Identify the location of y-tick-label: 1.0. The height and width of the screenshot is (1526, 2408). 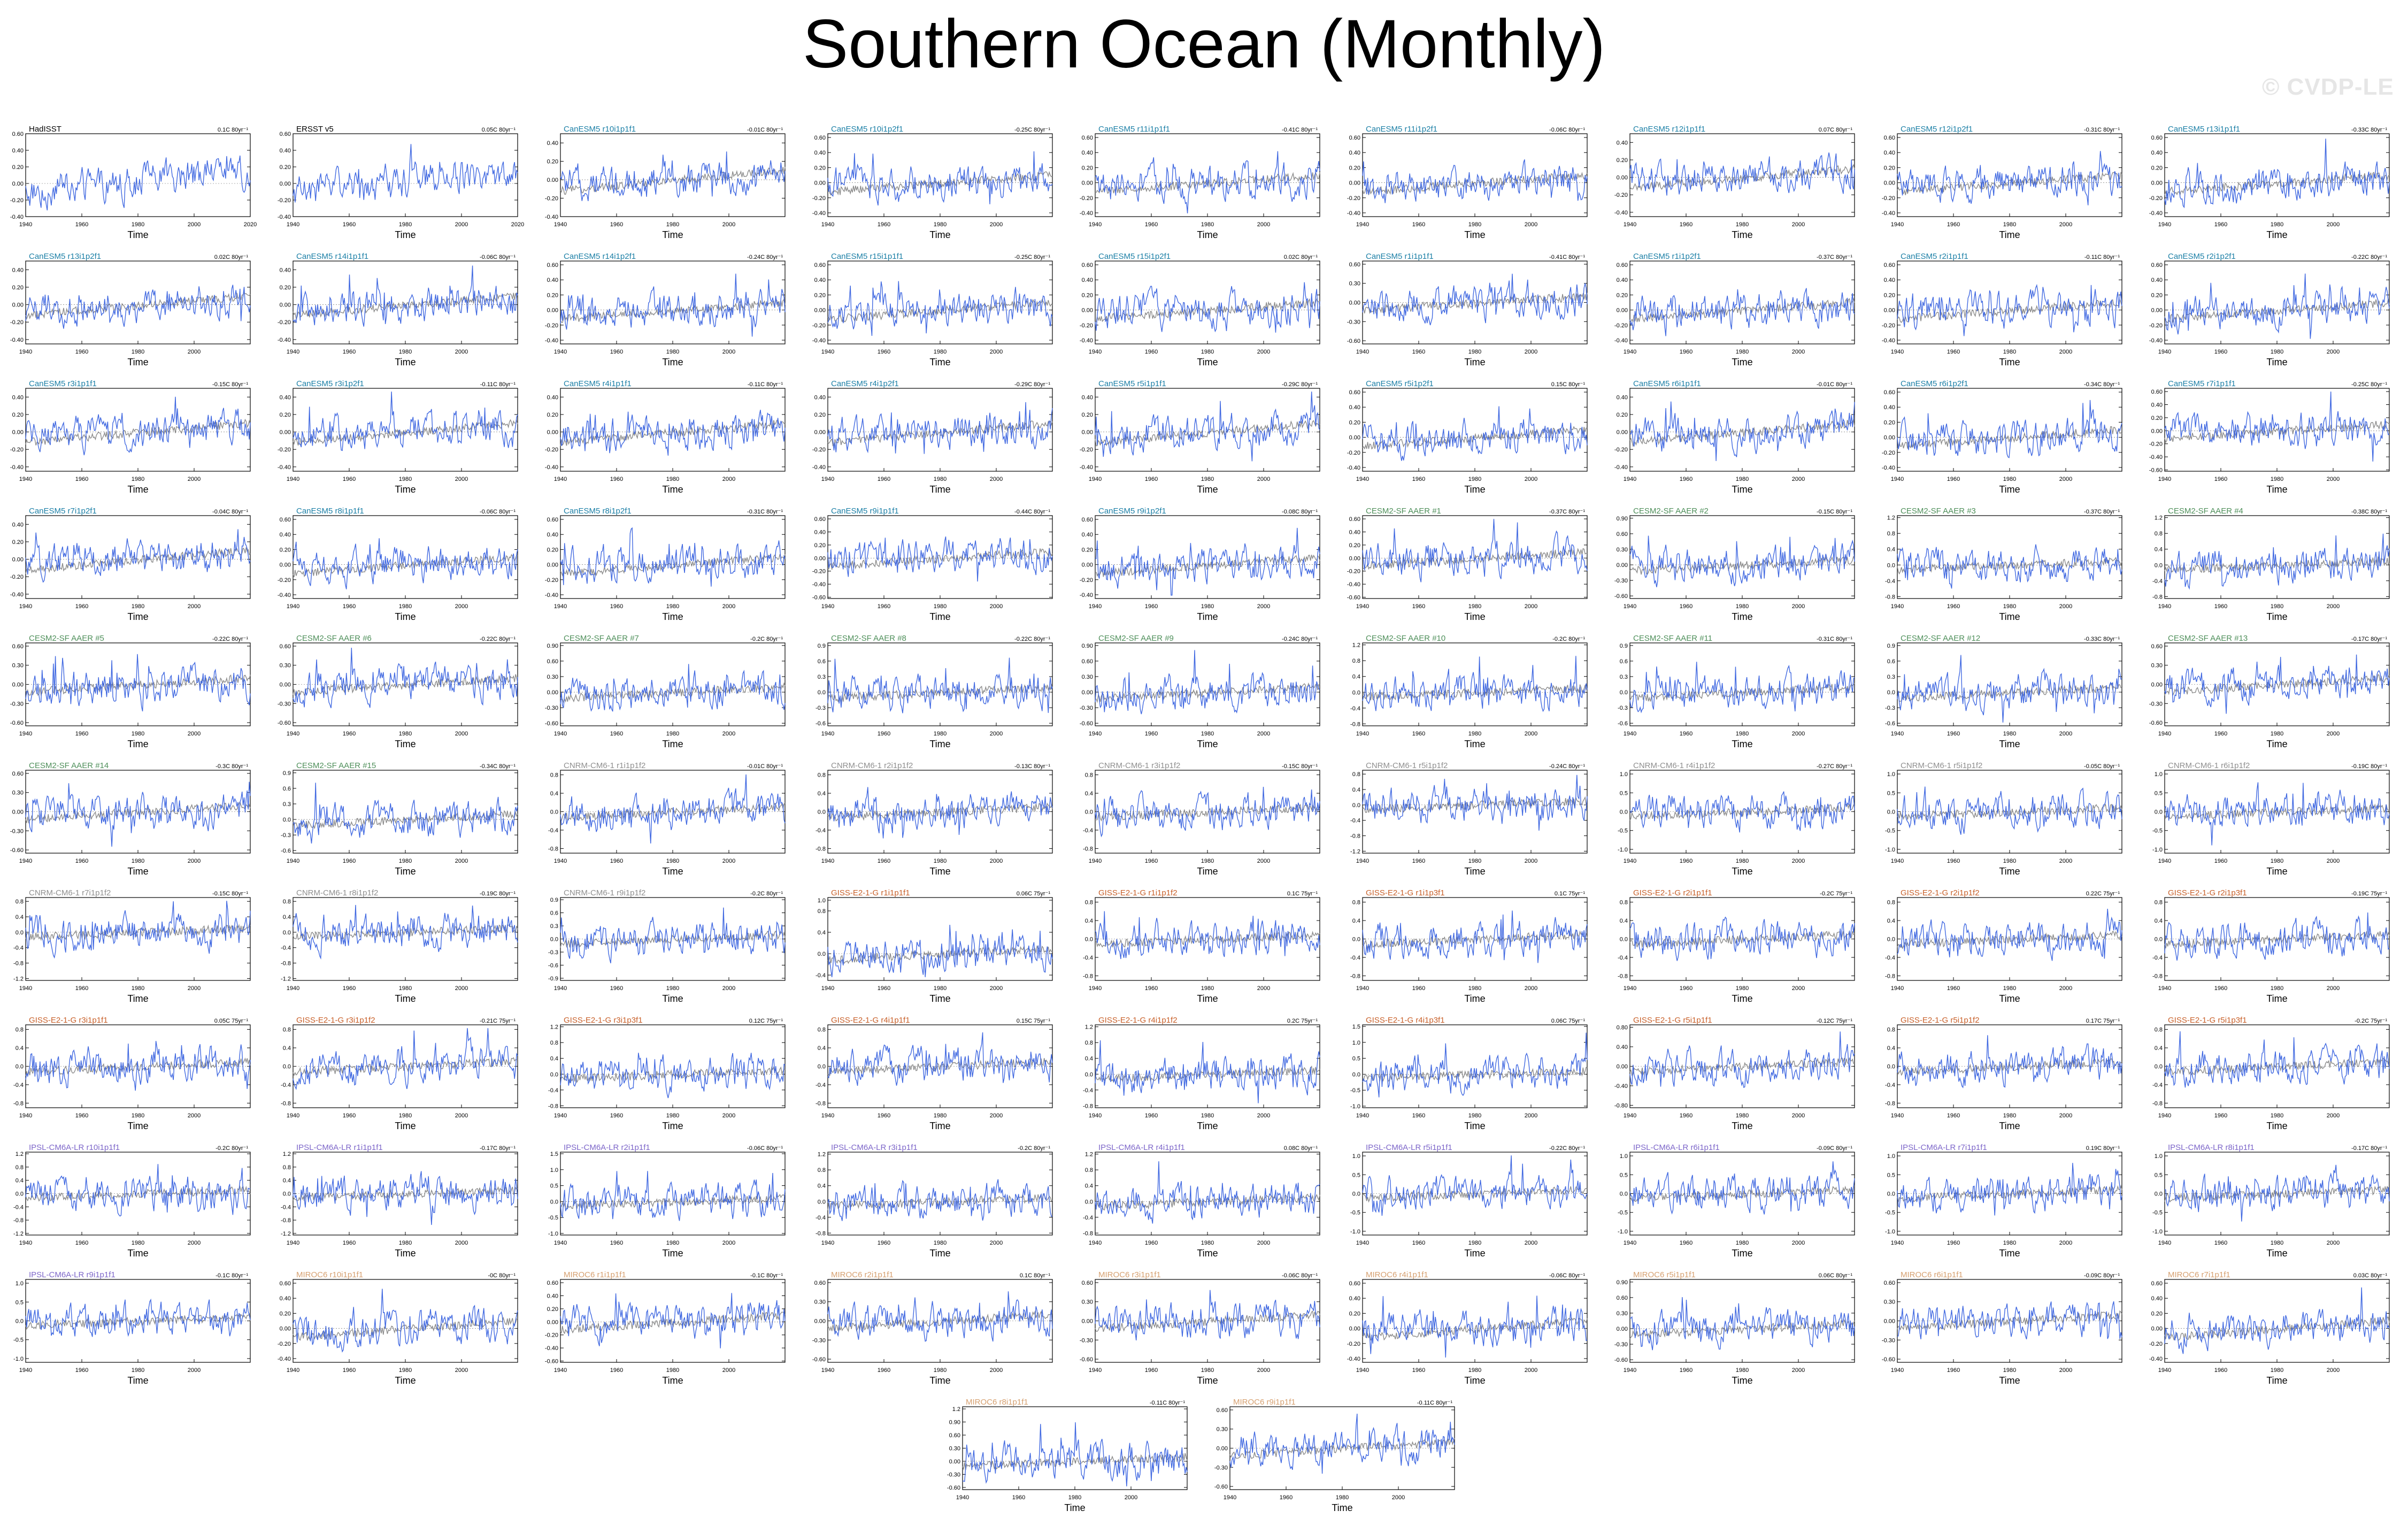
(1624, 774).